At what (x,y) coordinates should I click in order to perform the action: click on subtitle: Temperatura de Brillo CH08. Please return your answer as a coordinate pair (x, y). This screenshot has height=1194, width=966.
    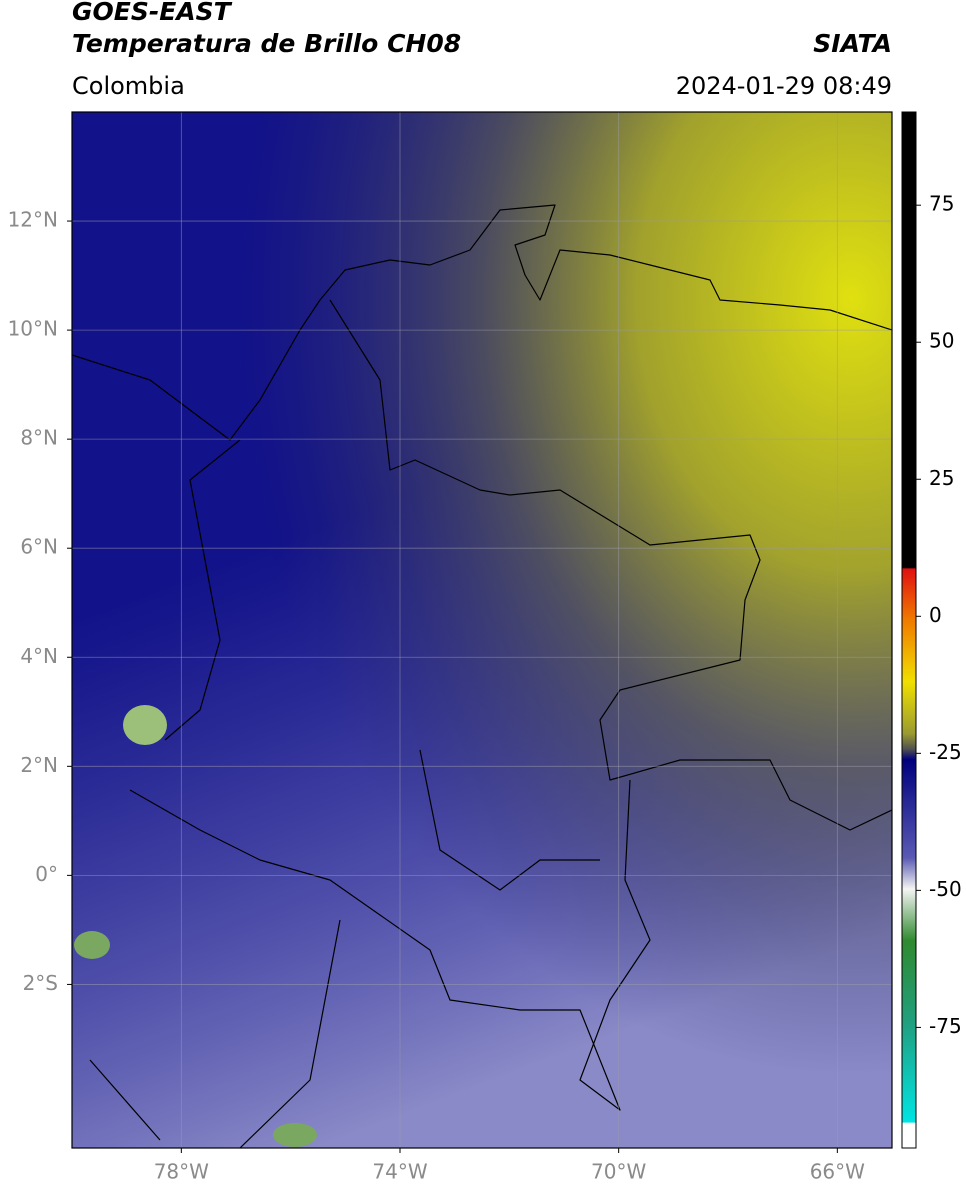
    Looking at the image, I should click on (266, 43).